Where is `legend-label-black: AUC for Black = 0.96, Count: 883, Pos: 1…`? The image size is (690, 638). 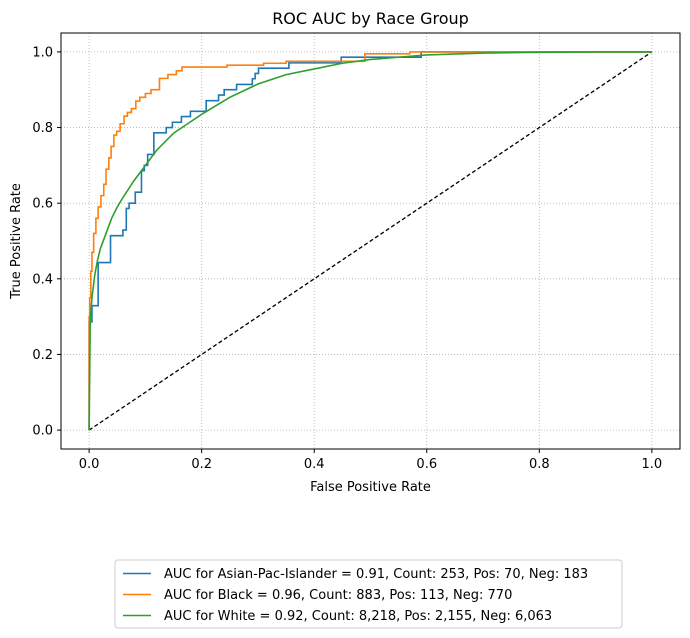
legend-label-black: AUC for Black = 0.96, Count: 883, Pos: 1… is located at coordinates (338, 595).